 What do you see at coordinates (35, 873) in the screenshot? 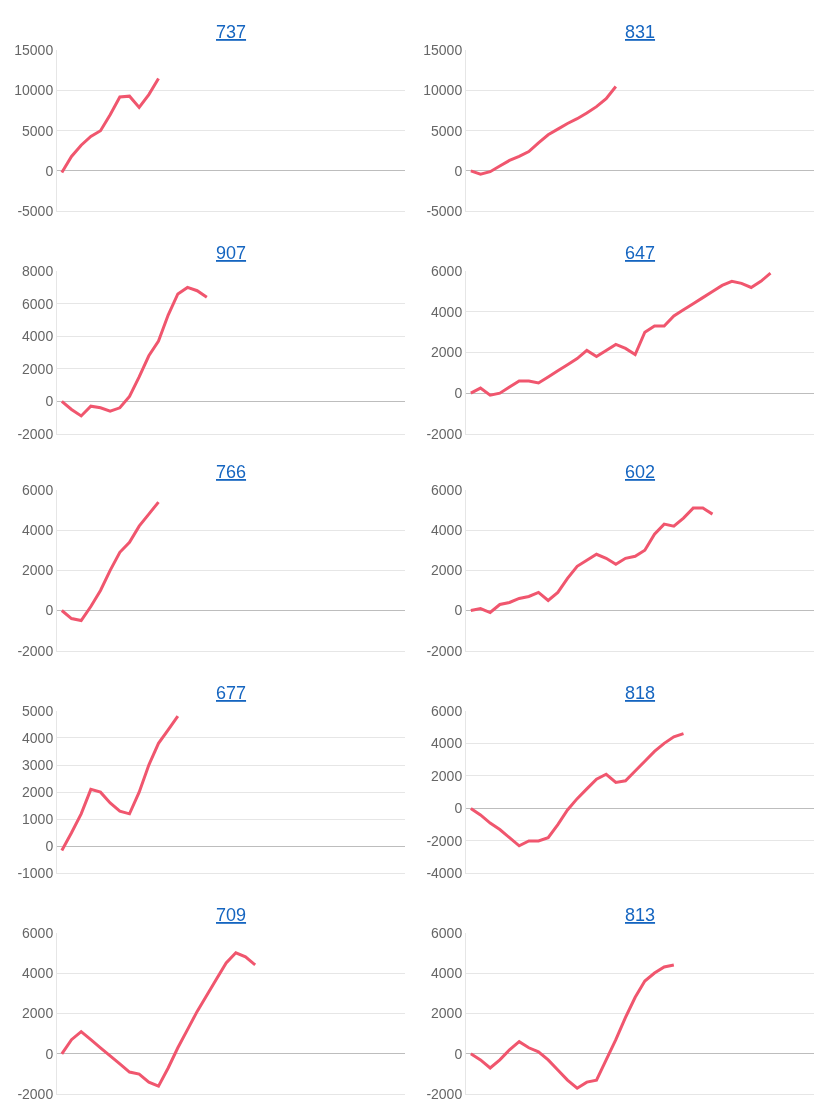
I see `y-tick-label: -1000` at bounding box center [35, 873].